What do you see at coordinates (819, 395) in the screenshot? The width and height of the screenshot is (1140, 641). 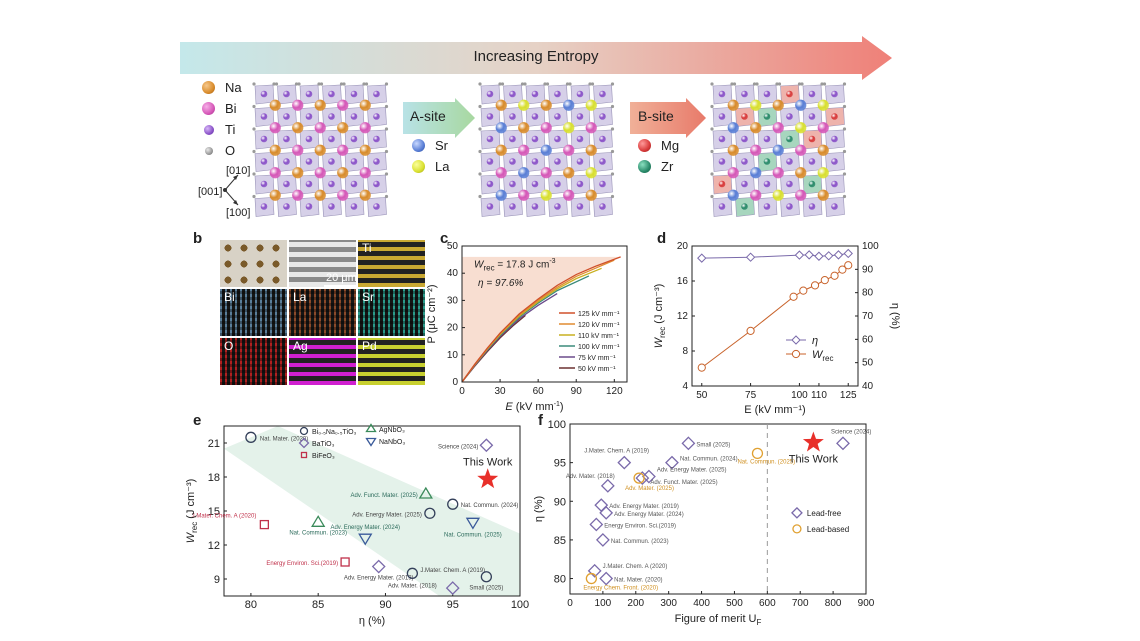 I see `x-tick-label: 110` at bounding box center [819, 395].